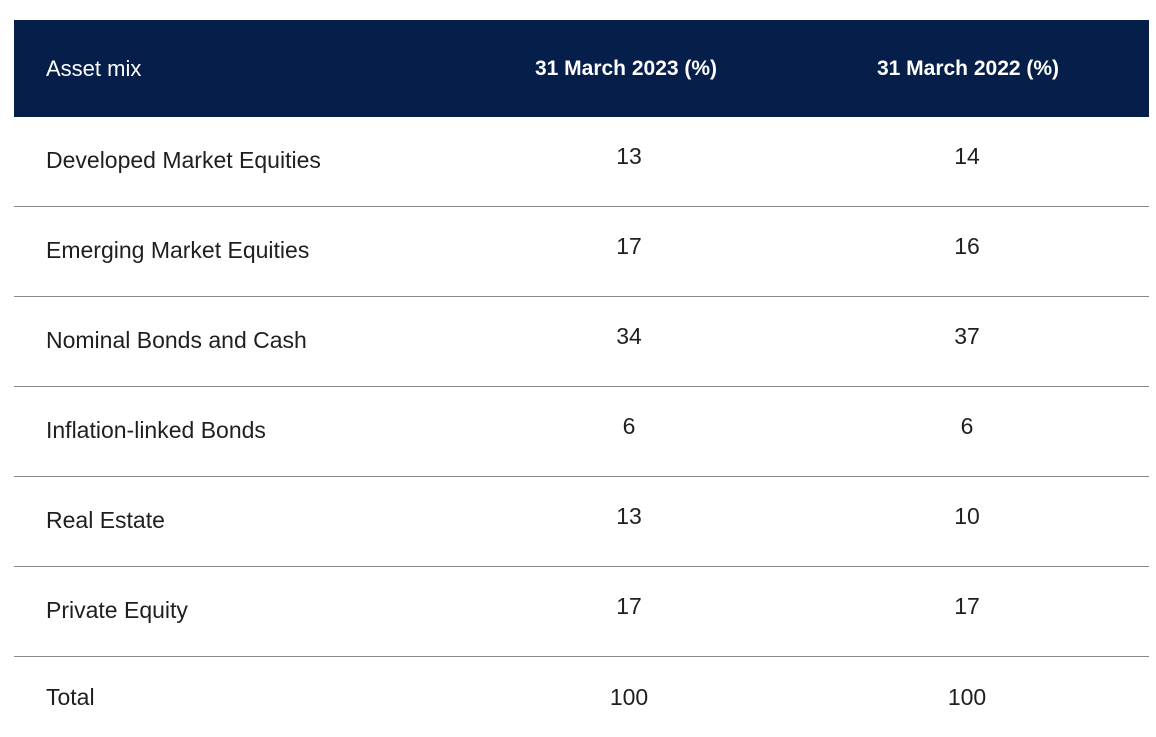  I want to click on table-row: Inflation-linked Bonds 6 6, so click(581, 432).